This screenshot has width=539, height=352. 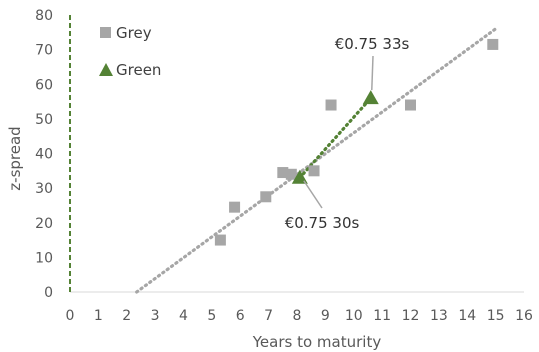 What do you see at coordinates (134, 33) in the screenshot?
I see `legend-label-grey: Grey` at bounding box center [134, 33].